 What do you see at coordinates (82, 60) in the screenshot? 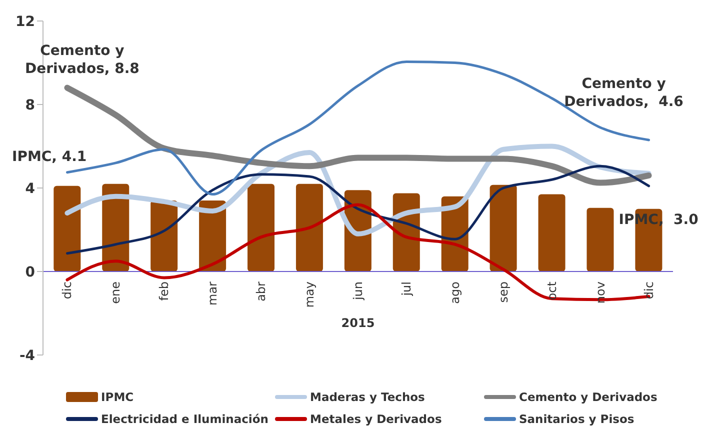
I see `annotation: Cemento y Derivados, 8.8` at bounding box center [82, 60].